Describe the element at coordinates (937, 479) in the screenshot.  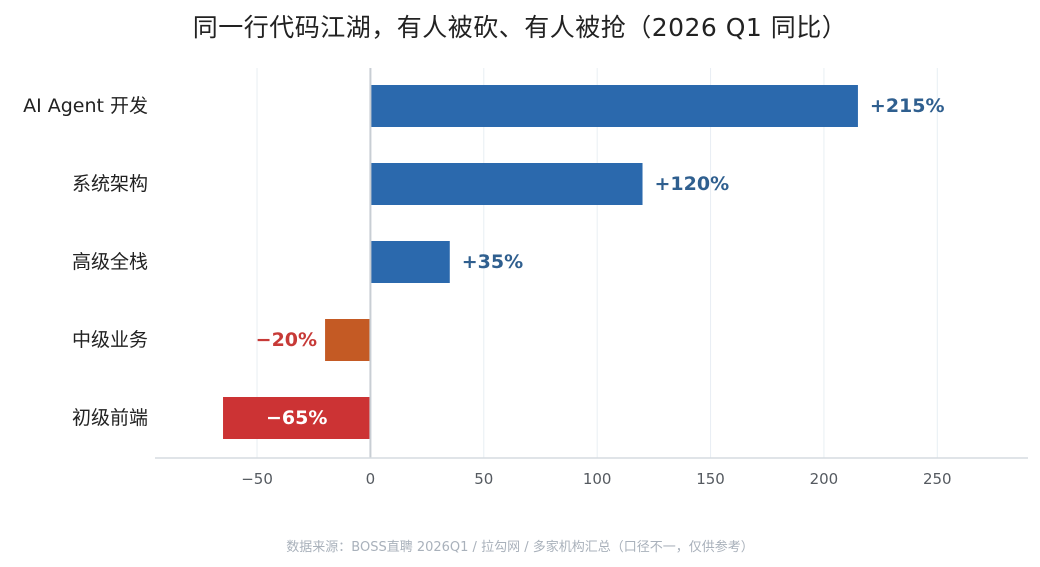
I see `x-tick-label: 250` at that location.